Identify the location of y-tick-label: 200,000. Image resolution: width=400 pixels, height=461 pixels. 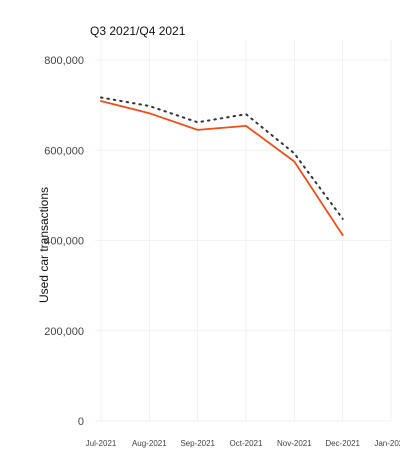
(64, 332).